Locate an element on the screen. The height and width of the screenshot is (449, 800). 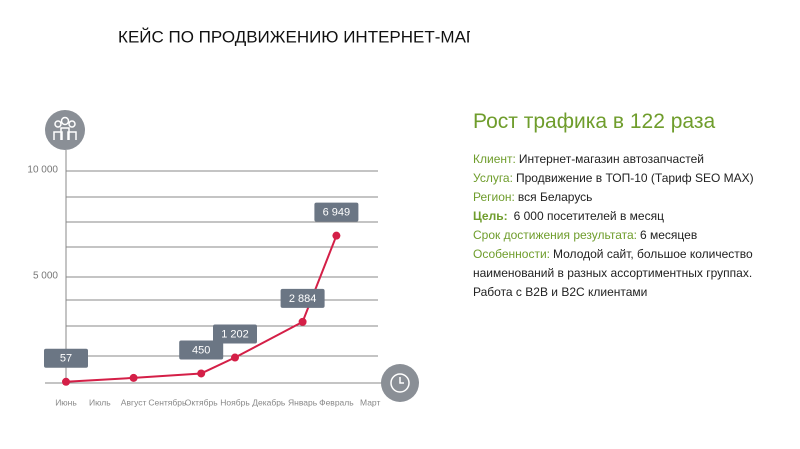
info-row: Регион: вся Беларусь is located at coordinates (628, 197).